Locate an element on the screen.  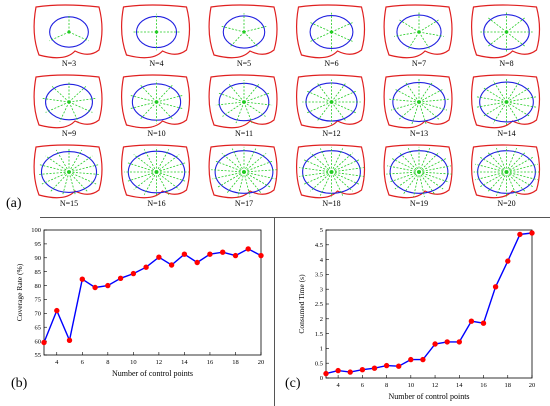
shape-label: N=16 is located at coordinates (156, 203).